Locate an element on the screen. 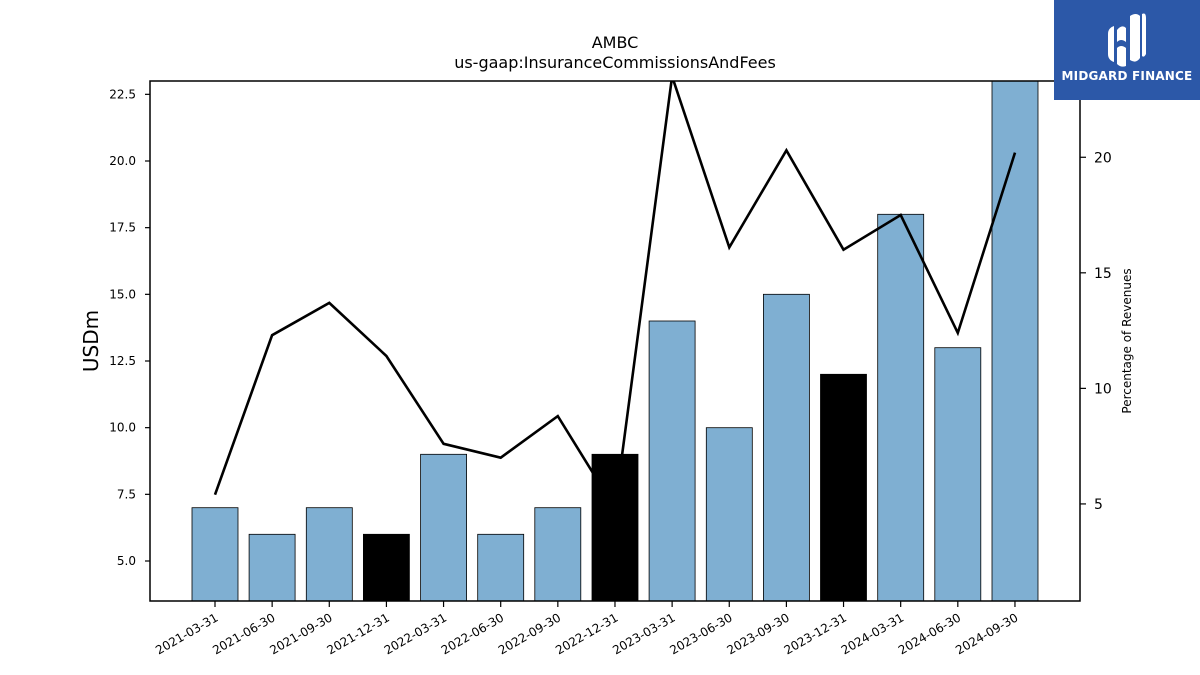  y2-tick-label: 5 is located at coordinates (1098, 505).